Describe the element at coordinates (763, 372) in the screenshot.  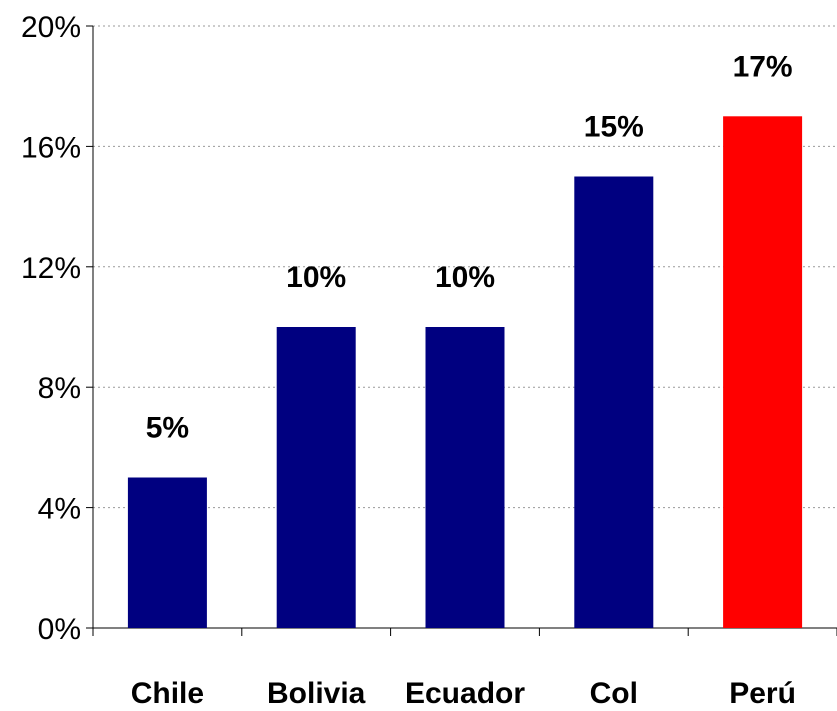
I see `bar-per-` at that location.